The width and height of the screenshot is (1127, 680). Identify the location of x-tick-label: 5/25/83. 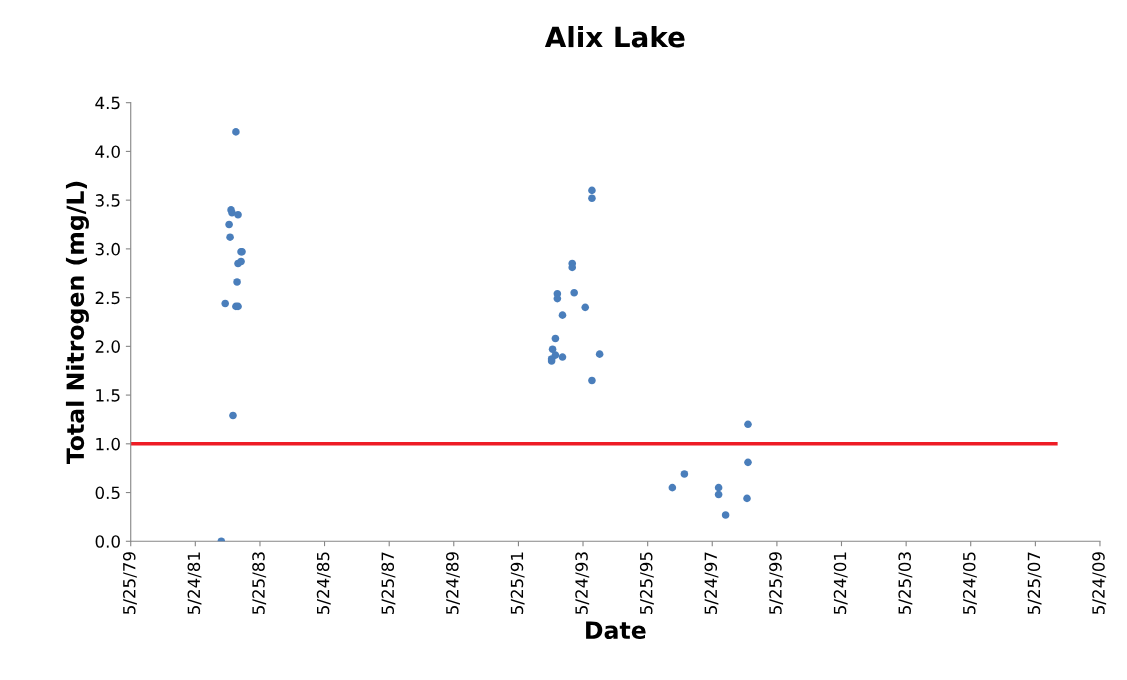
(259, 583).